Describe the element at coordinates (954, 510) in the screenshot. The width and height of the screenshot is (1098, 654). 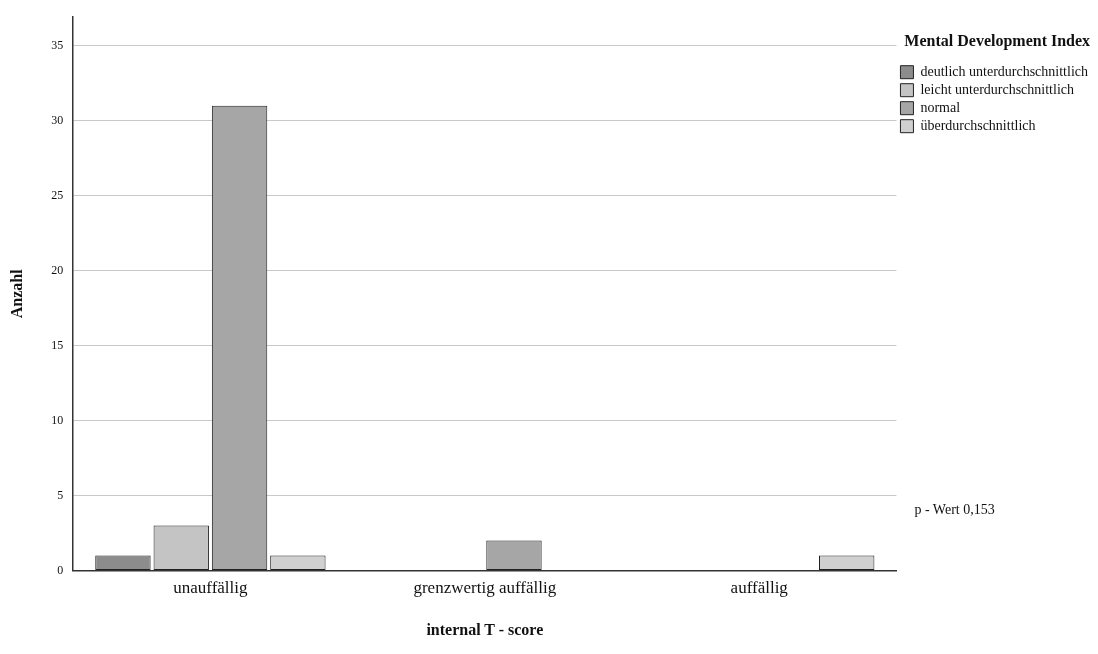
I see `text: p - Wert 0,153` at that location.